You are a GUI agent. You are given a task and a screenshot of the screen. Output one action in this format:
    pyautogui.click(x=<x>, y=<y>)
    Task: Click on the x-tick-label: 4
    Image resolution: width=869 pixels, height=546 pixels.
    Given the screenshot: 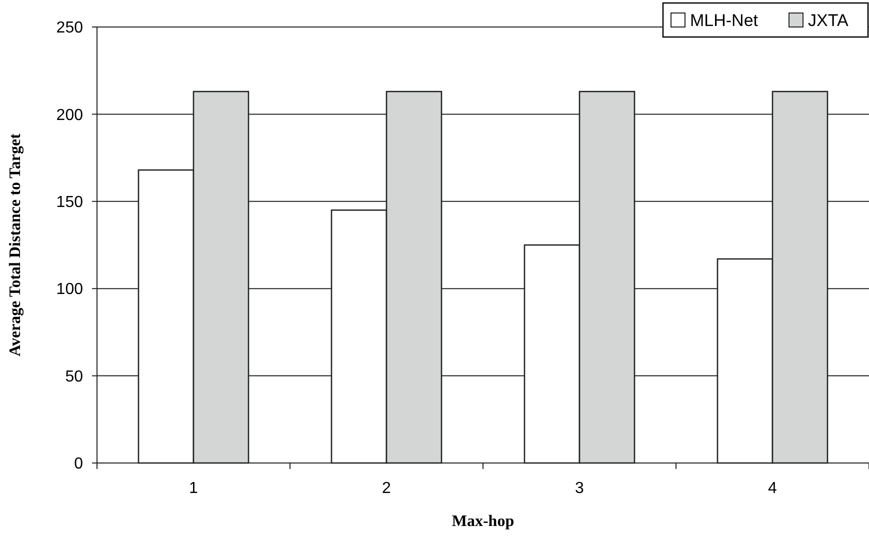 What is the action you would take?
    pyautogui.click(x=773, y=488)
    